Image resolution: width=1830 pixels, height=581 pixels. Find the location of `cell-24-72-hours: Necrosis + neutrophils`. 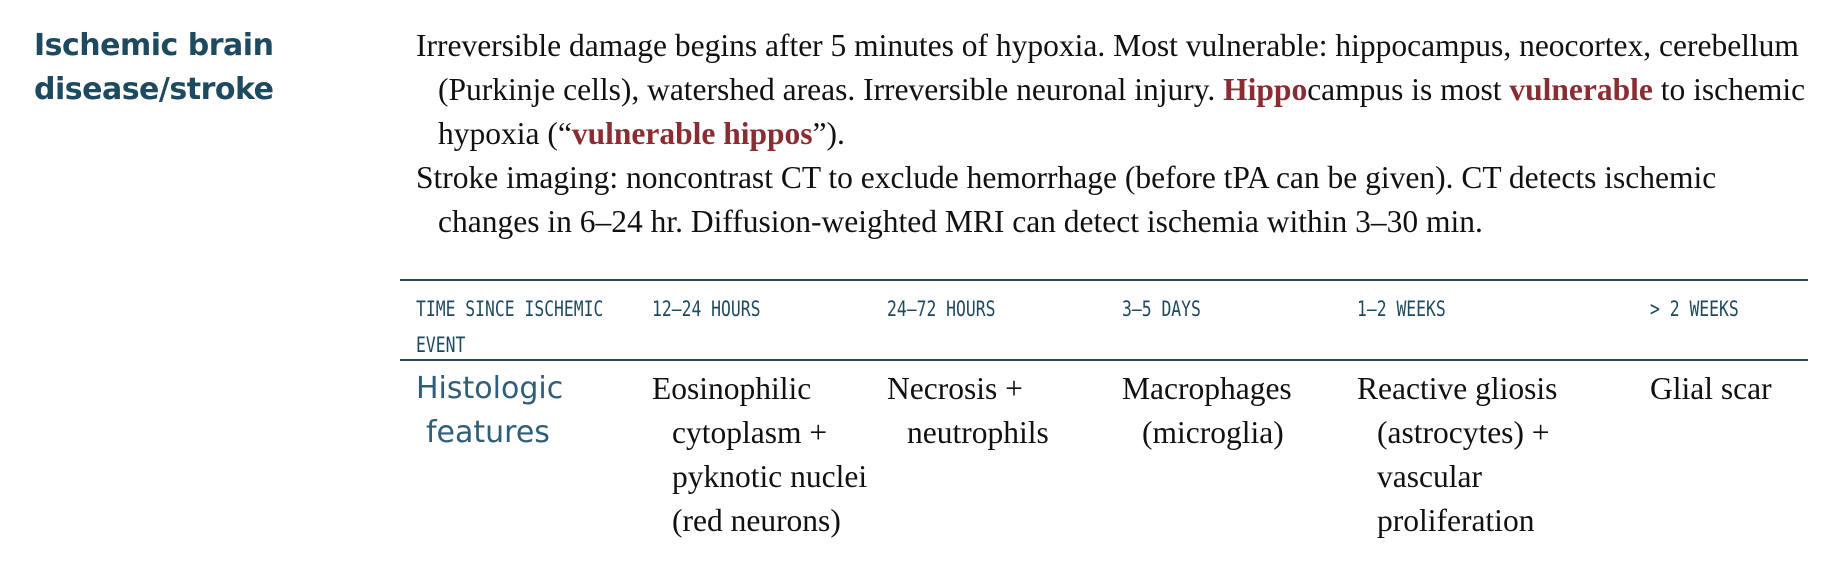

cell-24-72-hours: Necrosis + neutrophils is located at coordinates (968, 410).